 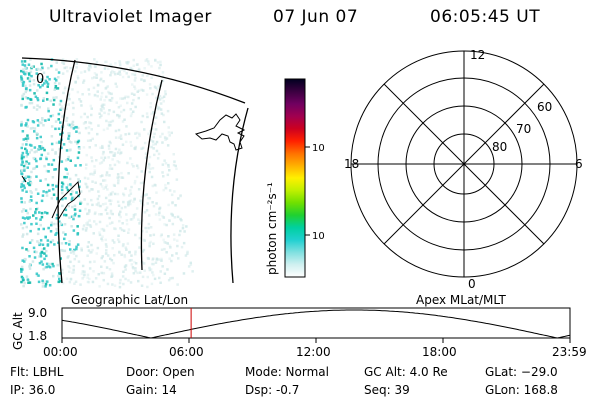 I want to click on xtick-label: 12:00, so click(x=313, y=352).